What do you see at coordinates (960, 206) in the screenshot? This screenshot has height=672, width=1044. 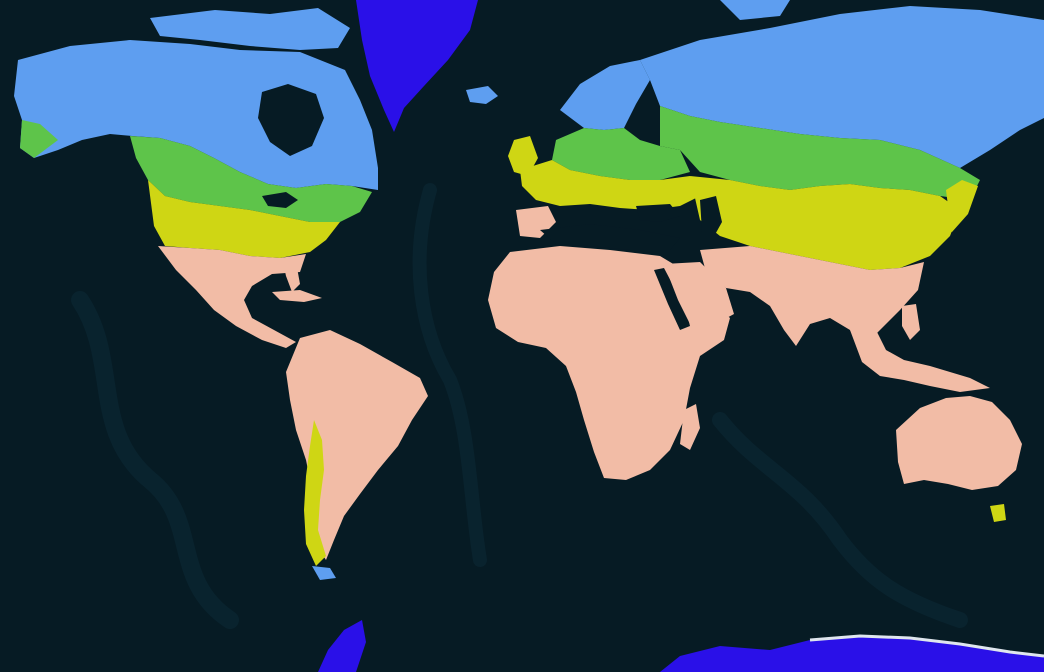 I see `japan` at bounding box center [960, 206].